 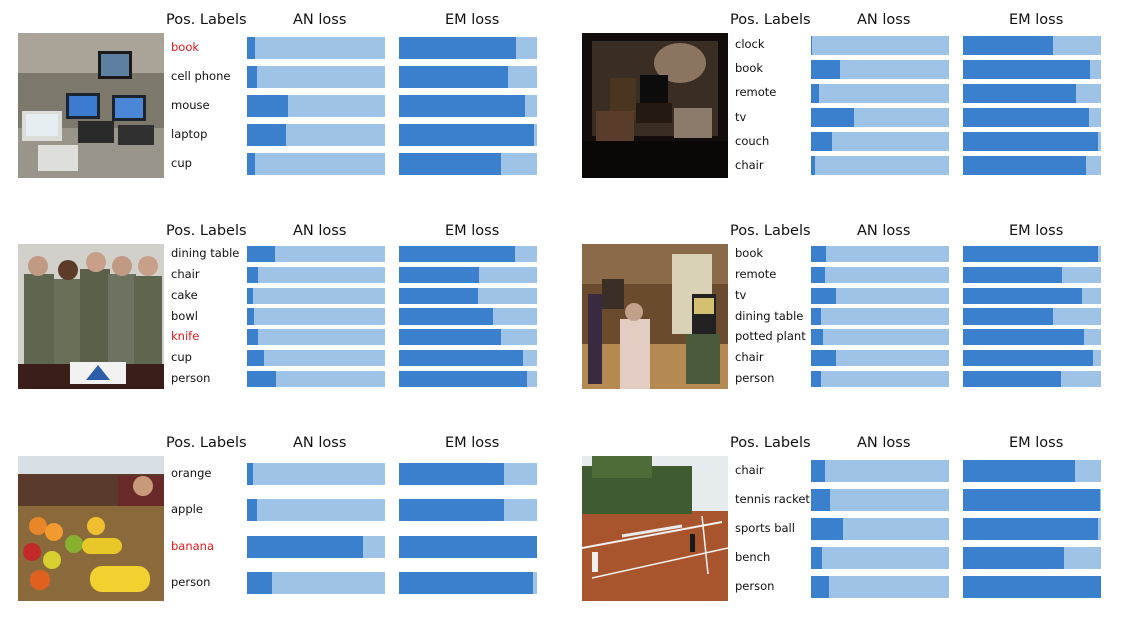 What do you see at coordinates (769, 315) in the screenshot?
I see `label-dining-table: dining table` at bounding box center [769, 315].